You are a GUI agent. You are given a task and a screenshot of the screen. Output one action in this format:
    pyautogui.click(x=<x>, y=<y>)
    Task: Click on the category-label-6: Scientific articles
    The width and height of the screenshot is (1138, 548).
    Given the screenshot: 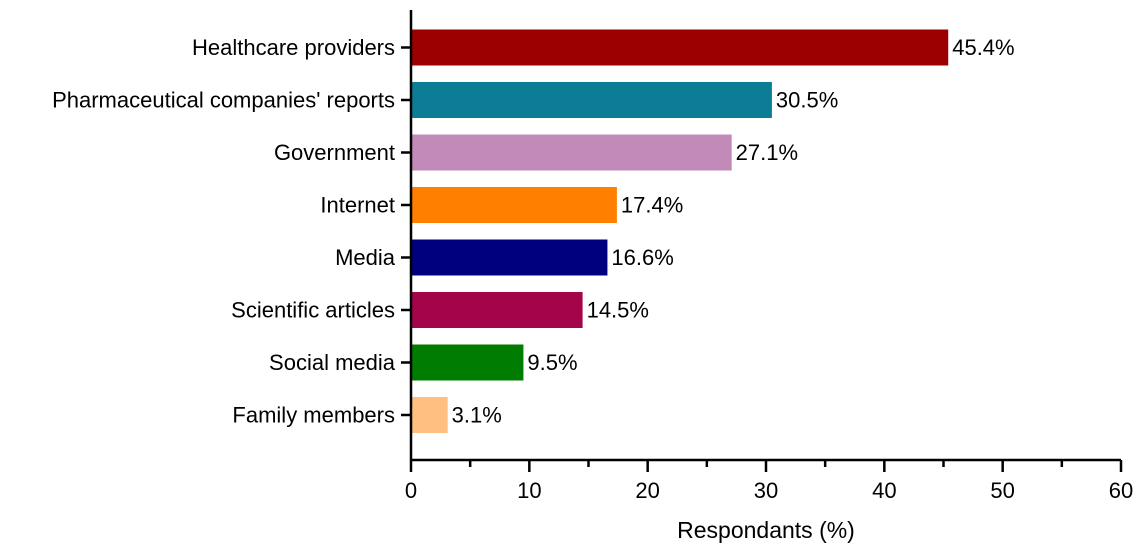 What is the action you would take?
    pyautogui.click(x=313, y=310)
    